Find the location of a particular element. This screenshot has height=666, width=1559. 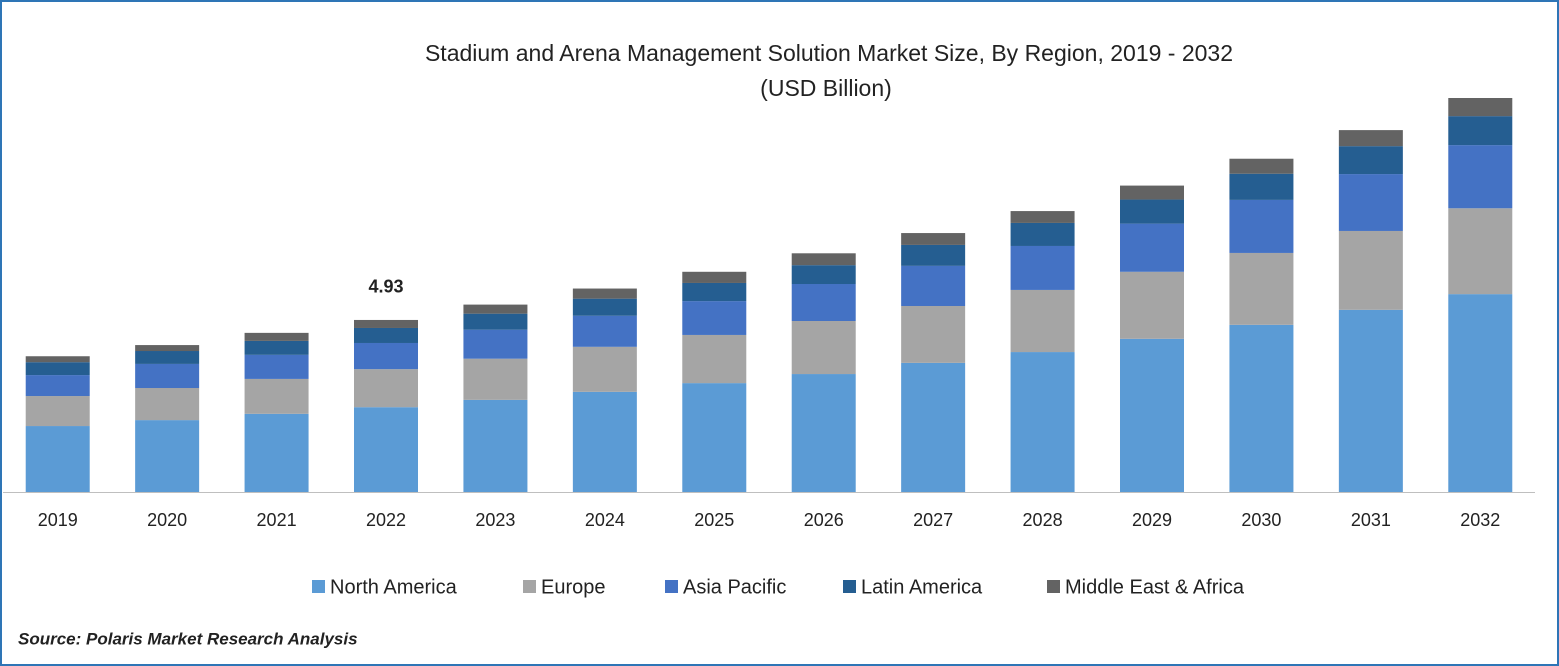

x-tick-label: 2032 is located at coordinates (1480, 520).